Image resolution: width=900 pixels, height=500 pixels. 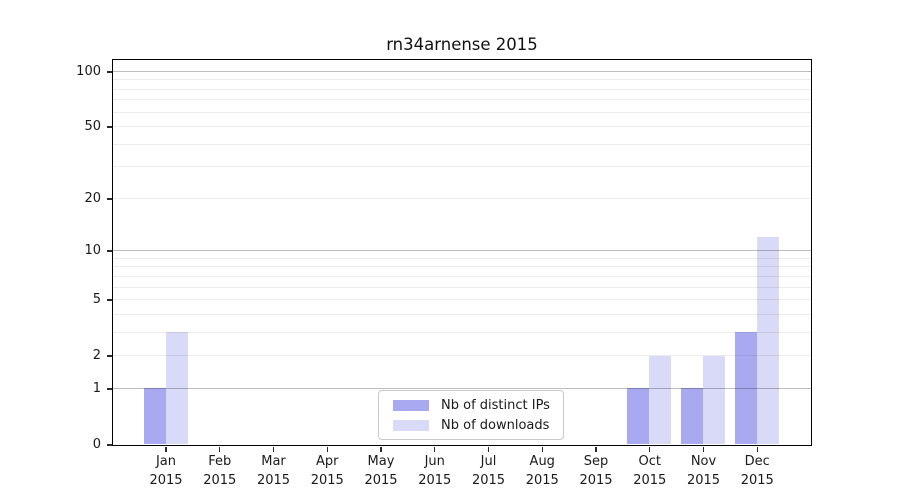 I want to click on chart-title: rn34arnense 2015, so click(x=462, y=44).